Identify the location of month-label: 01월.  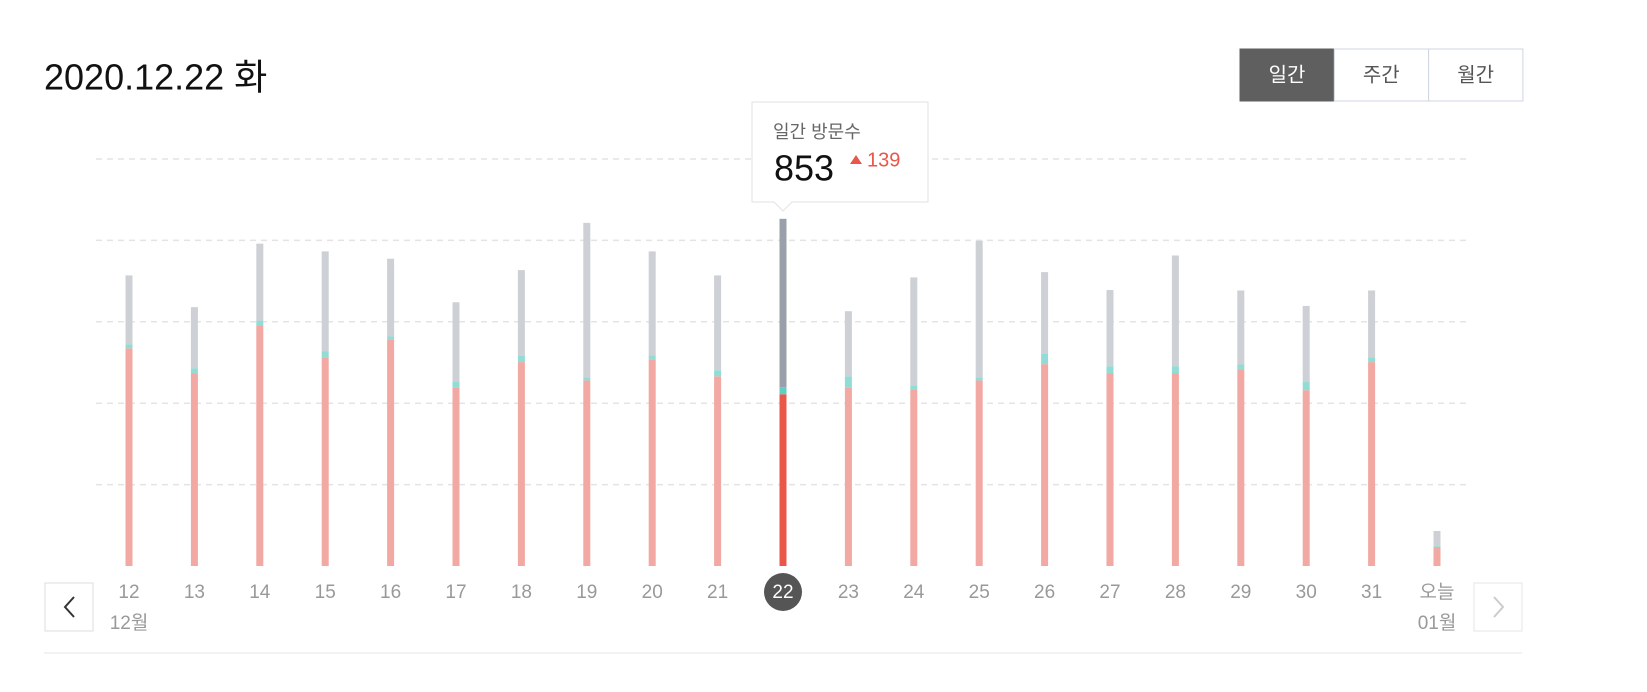
(1437, 623).